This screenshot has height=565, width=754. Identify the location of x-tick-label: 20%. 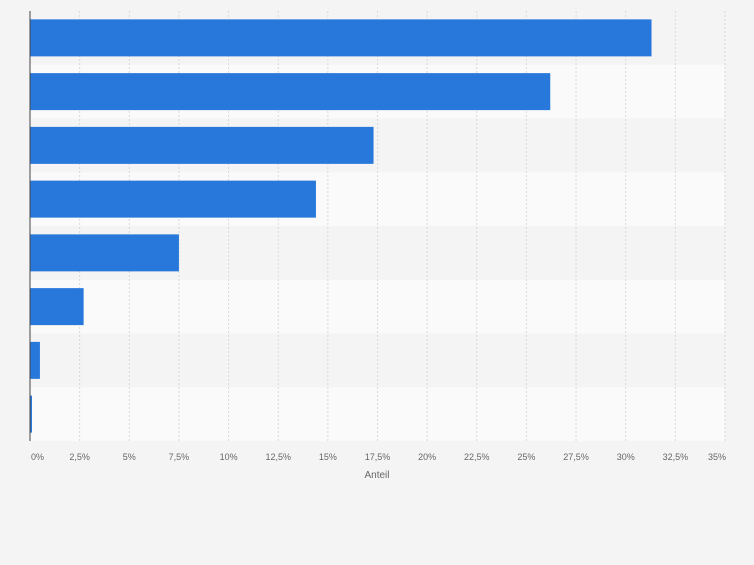
(427, 457).